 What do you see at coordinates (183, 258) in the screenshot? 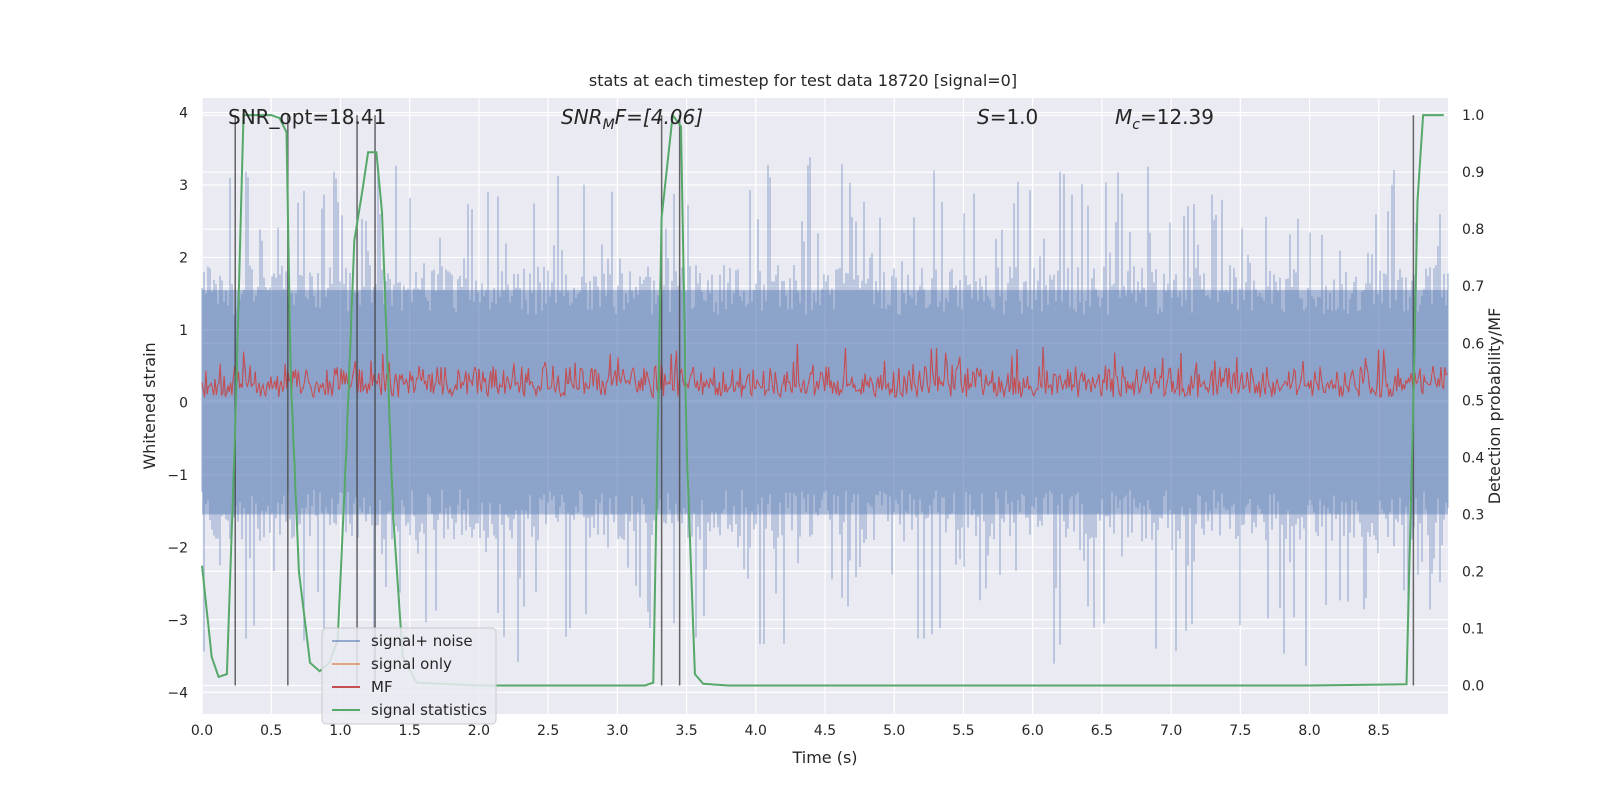
I see `y-tick-label: 2` at bounding box center [183, 258].